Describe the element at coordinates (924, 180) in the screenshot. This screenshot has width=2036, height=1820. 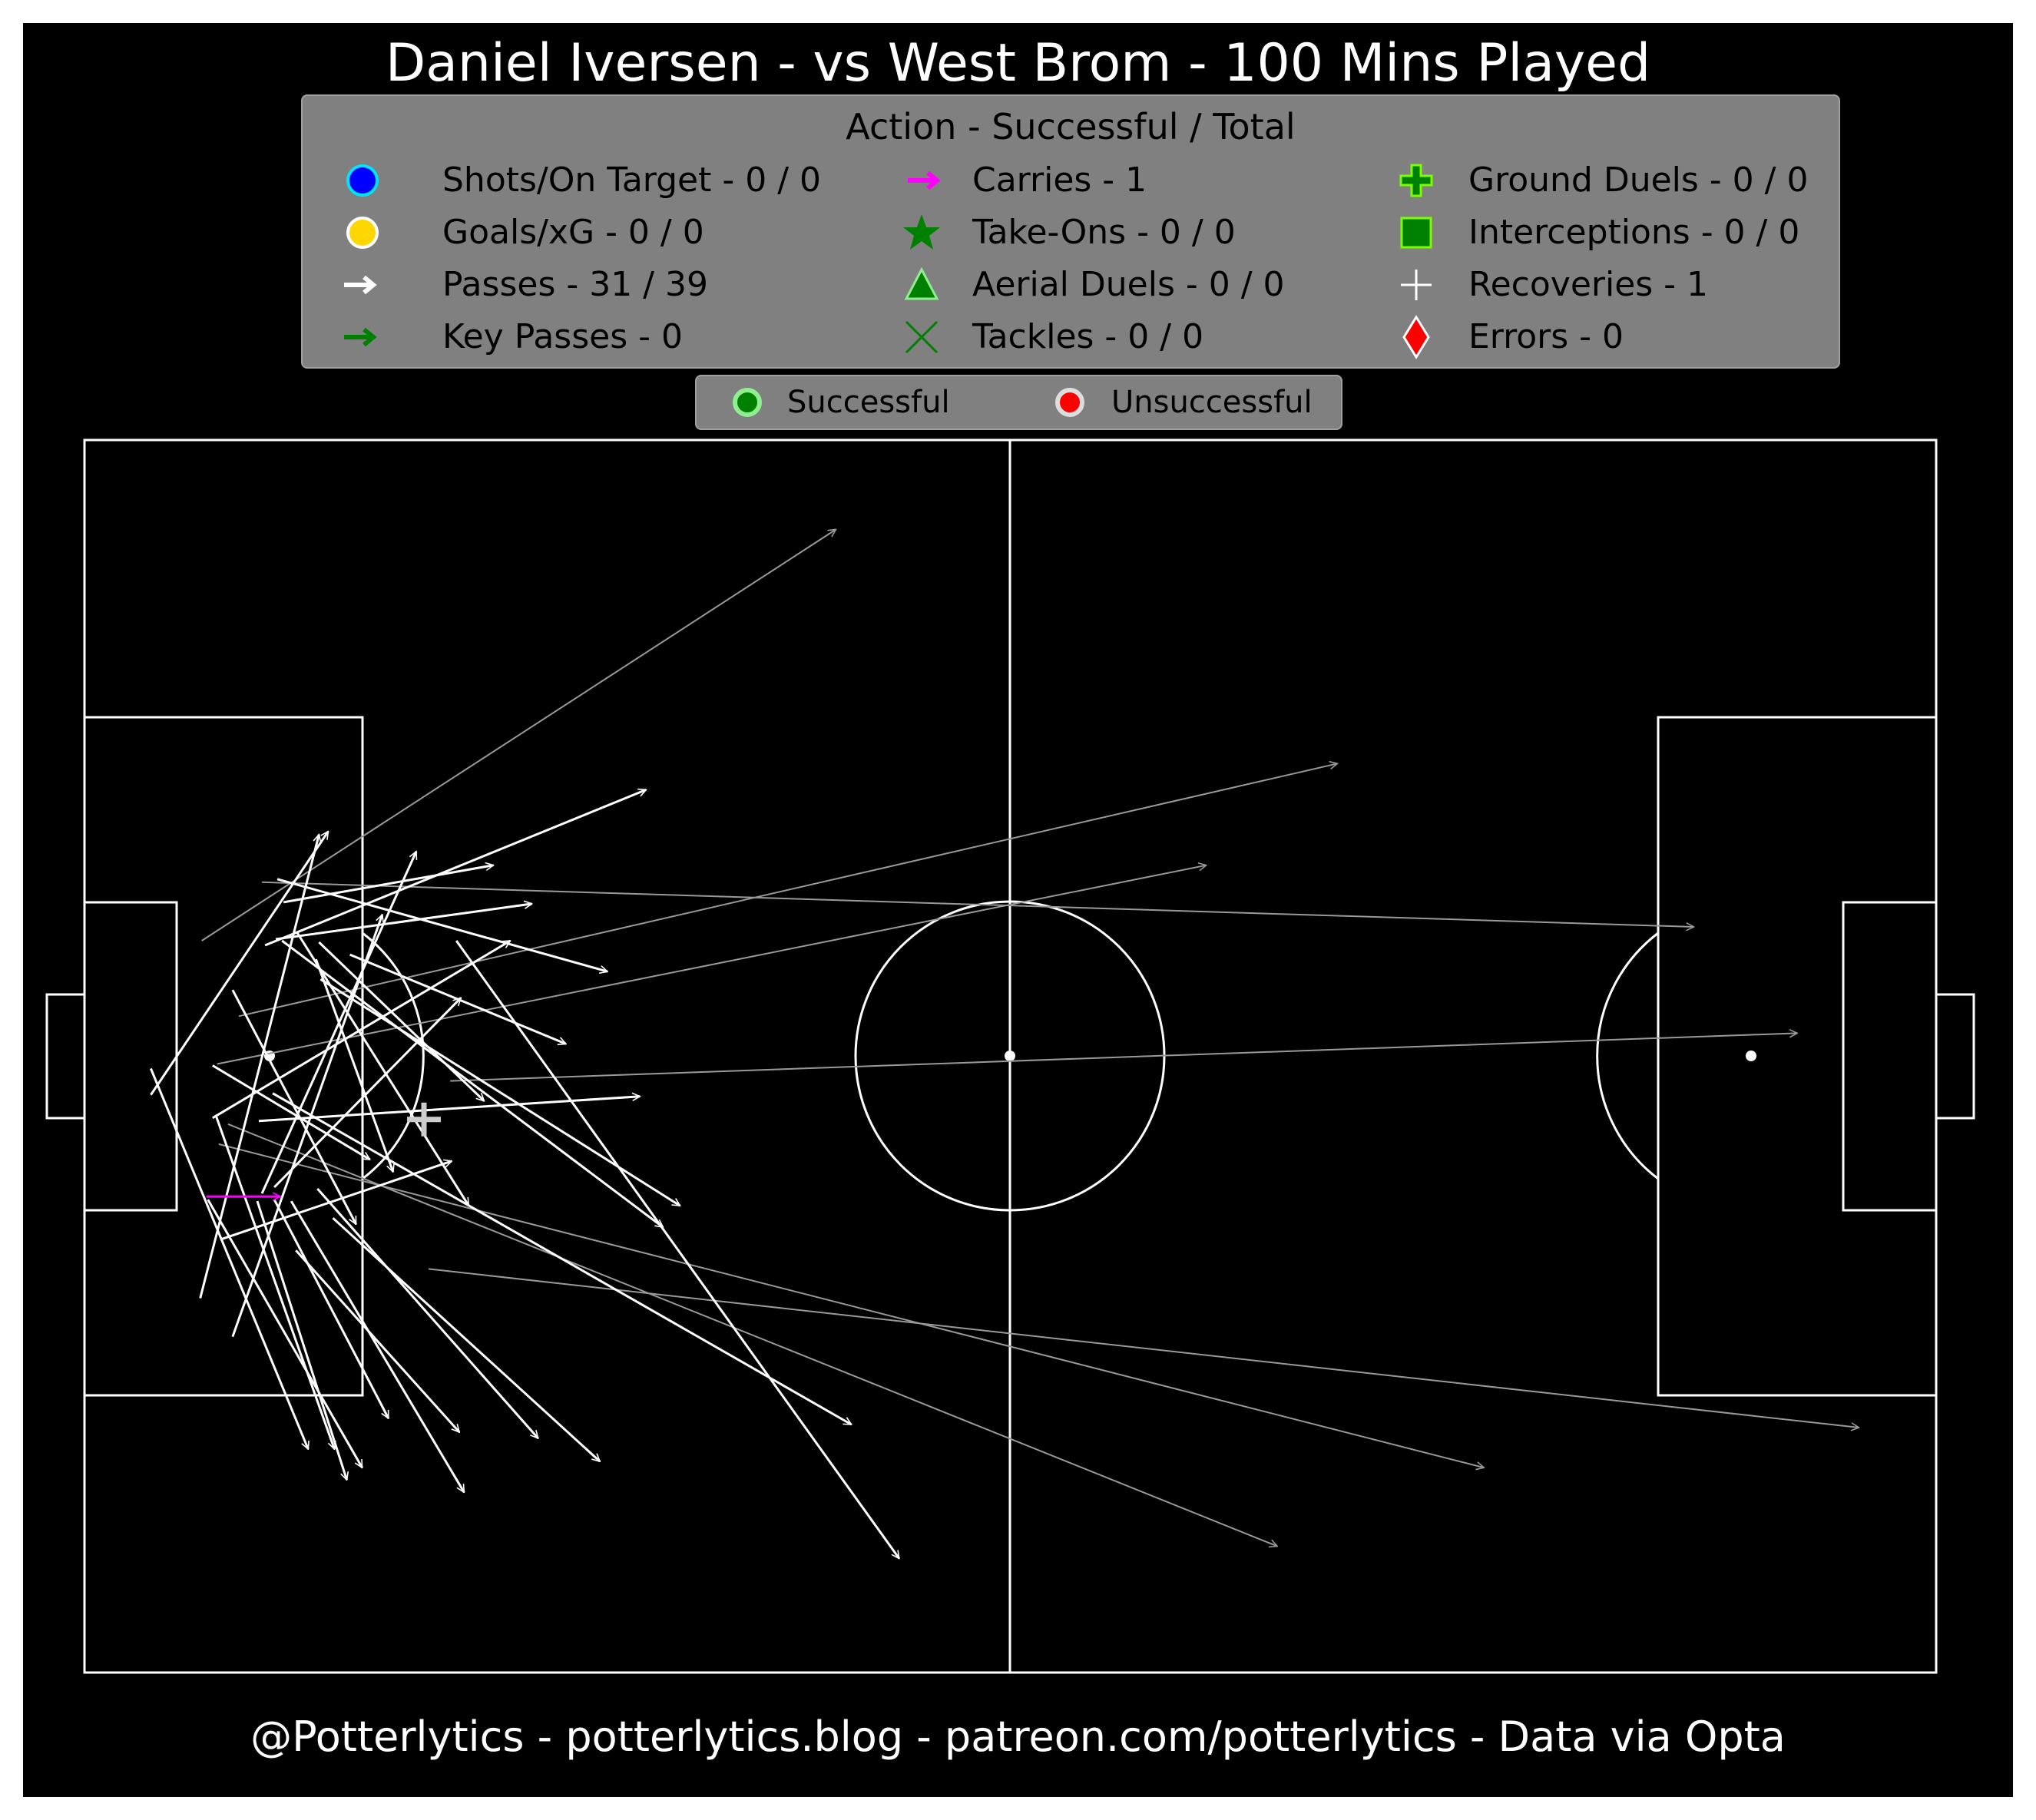
I see `magenta-arrow-icon` at that location.